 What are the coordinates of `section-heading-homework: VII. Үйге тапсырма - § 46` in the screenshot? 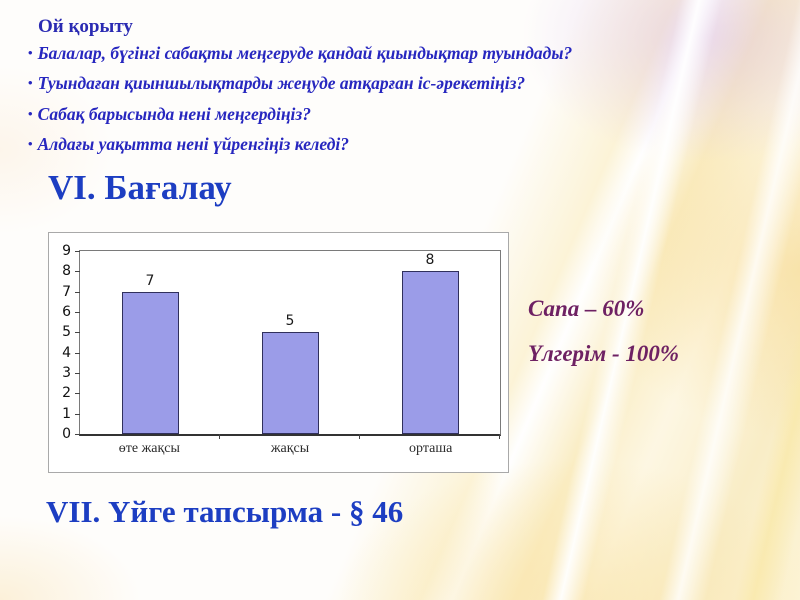 It's located at (225, 511).